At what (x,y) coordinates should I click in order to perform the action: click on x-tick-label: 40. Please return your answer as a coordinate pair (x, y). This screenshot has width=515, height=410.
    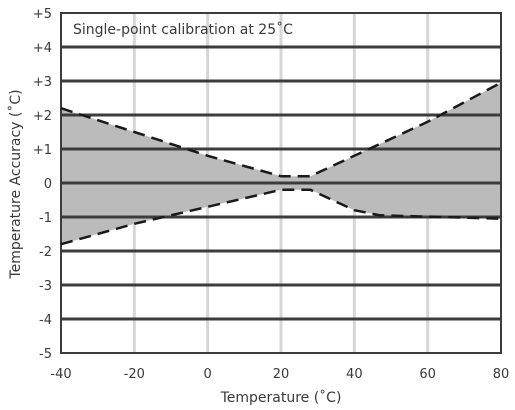
    Looking at the image, I should click on (354, 374).